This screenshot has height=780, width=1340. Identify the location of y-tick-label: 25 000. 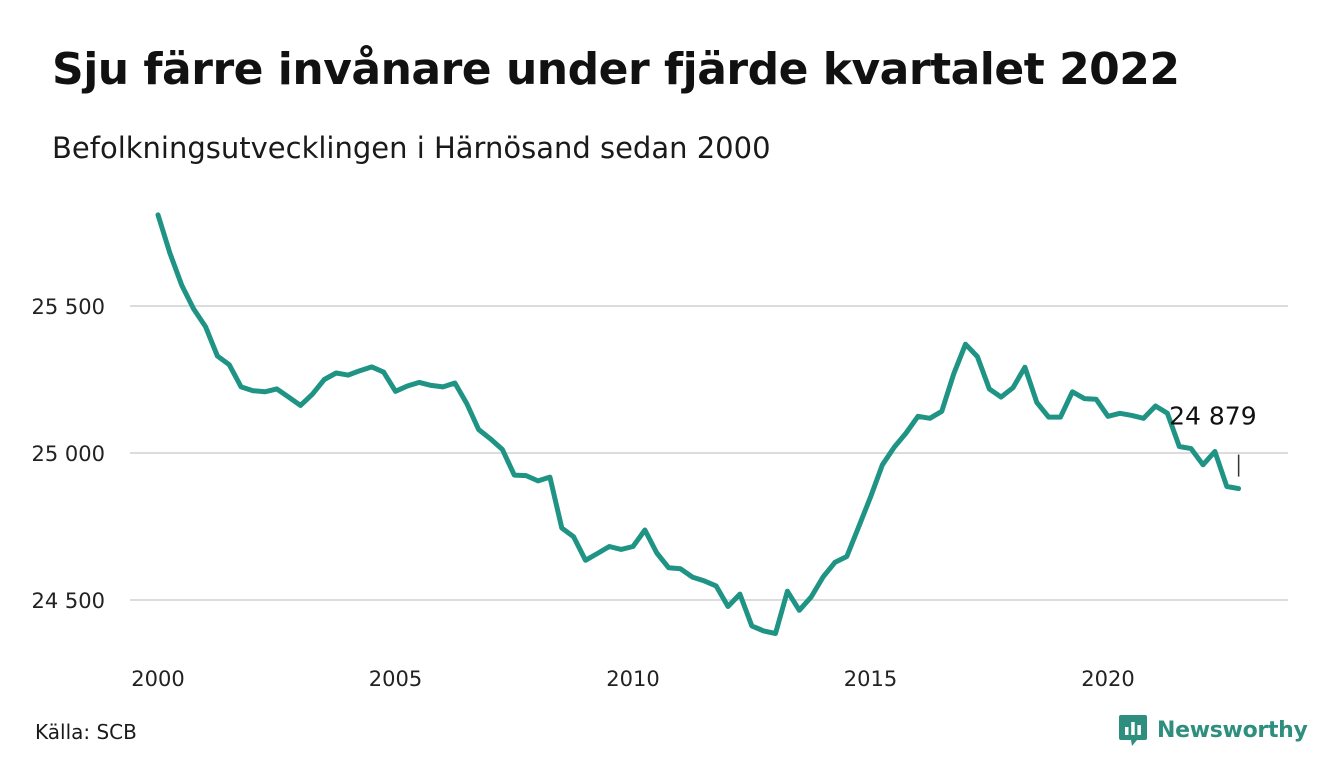
(68, 454).